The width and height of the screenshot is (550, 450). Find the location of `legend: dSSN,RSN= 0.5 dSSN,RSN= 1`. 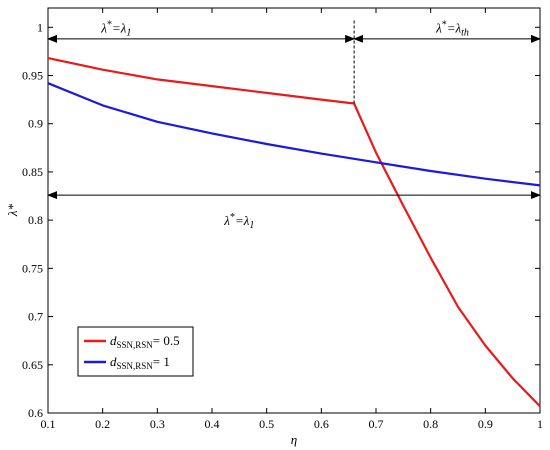

legend: dSSN,RSN= 0.5 dSSN,RSN= 1 is located at coordinates (135, 351).